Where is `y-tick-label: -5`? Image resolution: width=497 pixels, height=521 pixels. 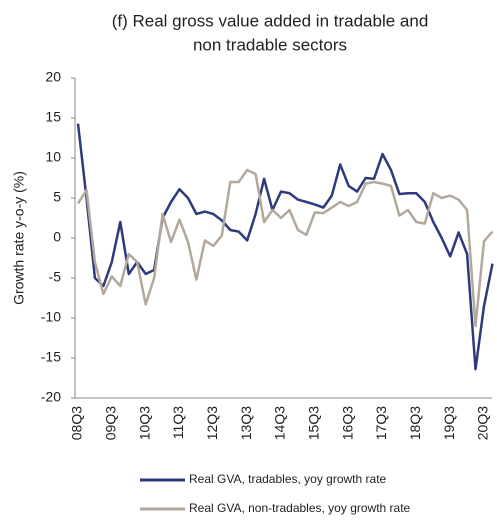
y-tick-label: -5 is located at coordinates (55, 277).